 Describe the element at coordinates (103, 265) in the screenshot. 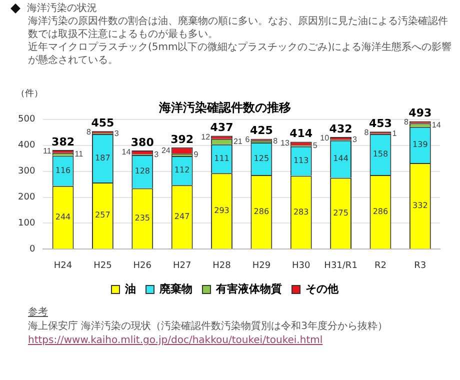

I see `x-tick-label: H25` at that location.